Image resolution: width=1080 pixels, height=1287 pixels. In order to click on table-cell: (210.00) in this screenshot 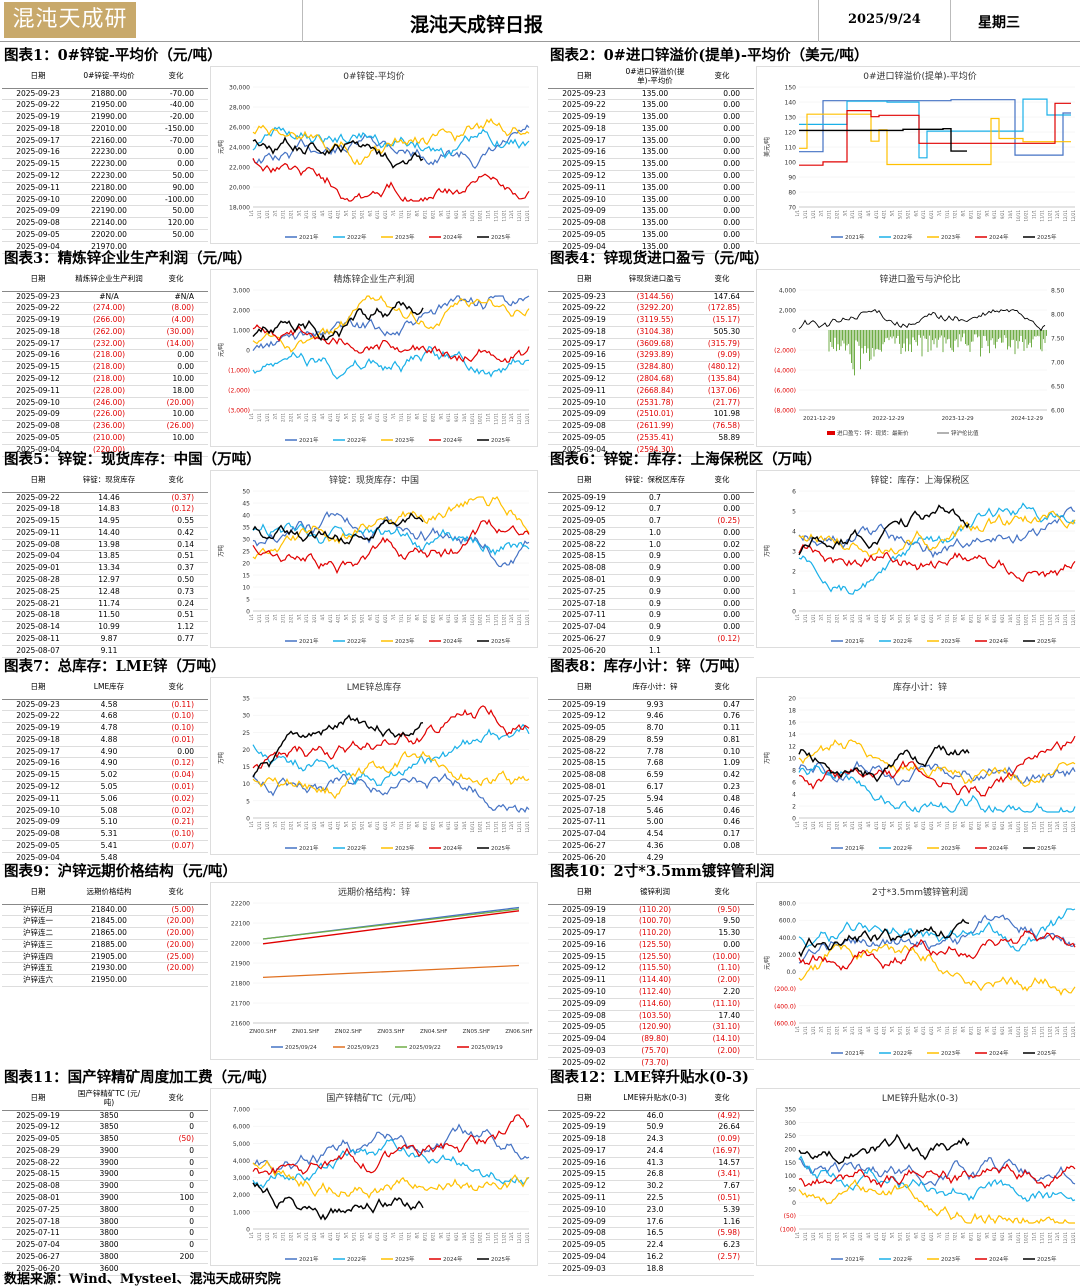, I will do `click(109, 438)`.